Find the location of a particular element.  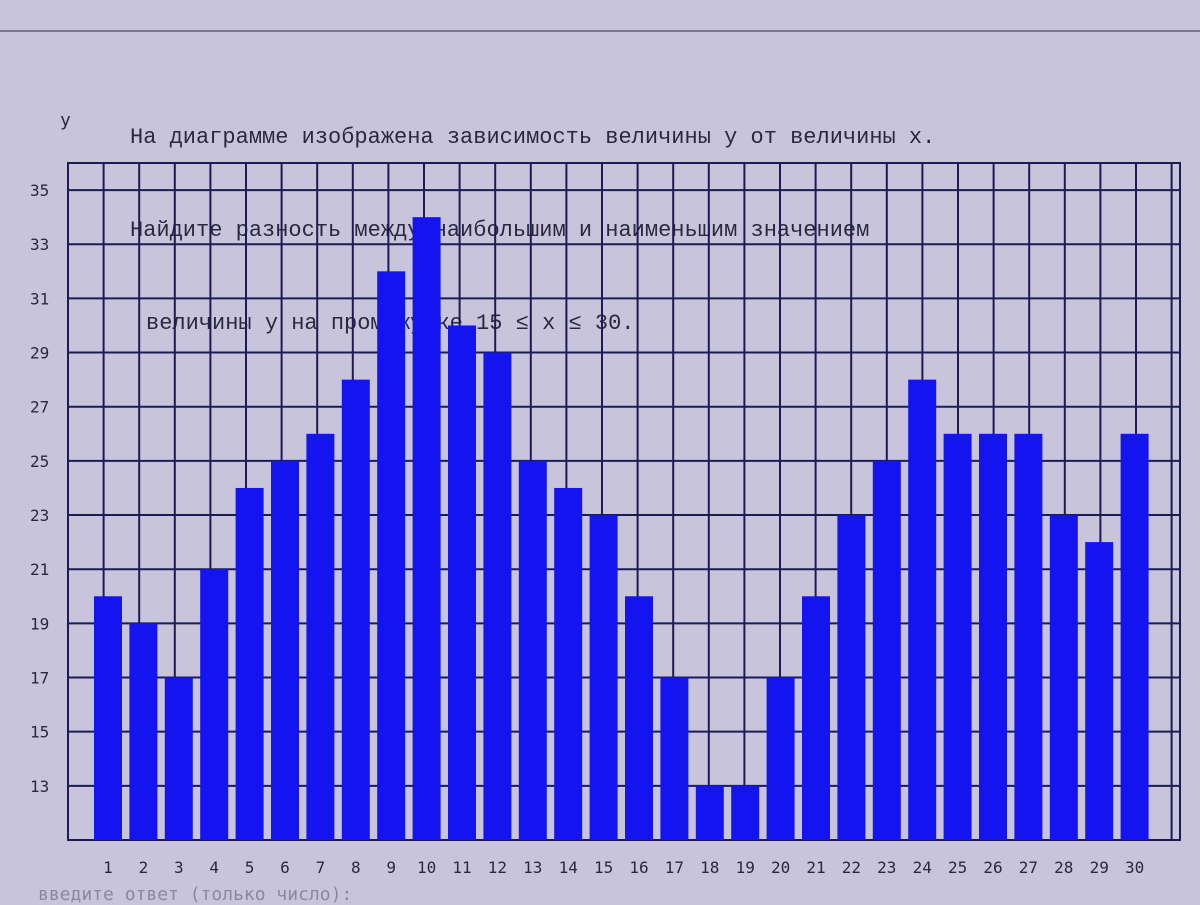

x-tick-label: 6 is located at coordinates (285, 867).